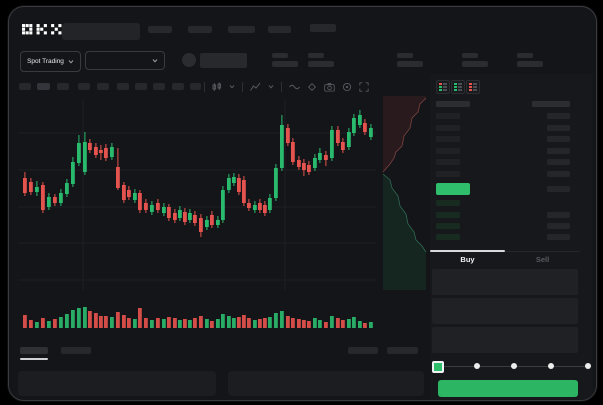  I want to click on tab-buy: Buy, so click(467, 259).